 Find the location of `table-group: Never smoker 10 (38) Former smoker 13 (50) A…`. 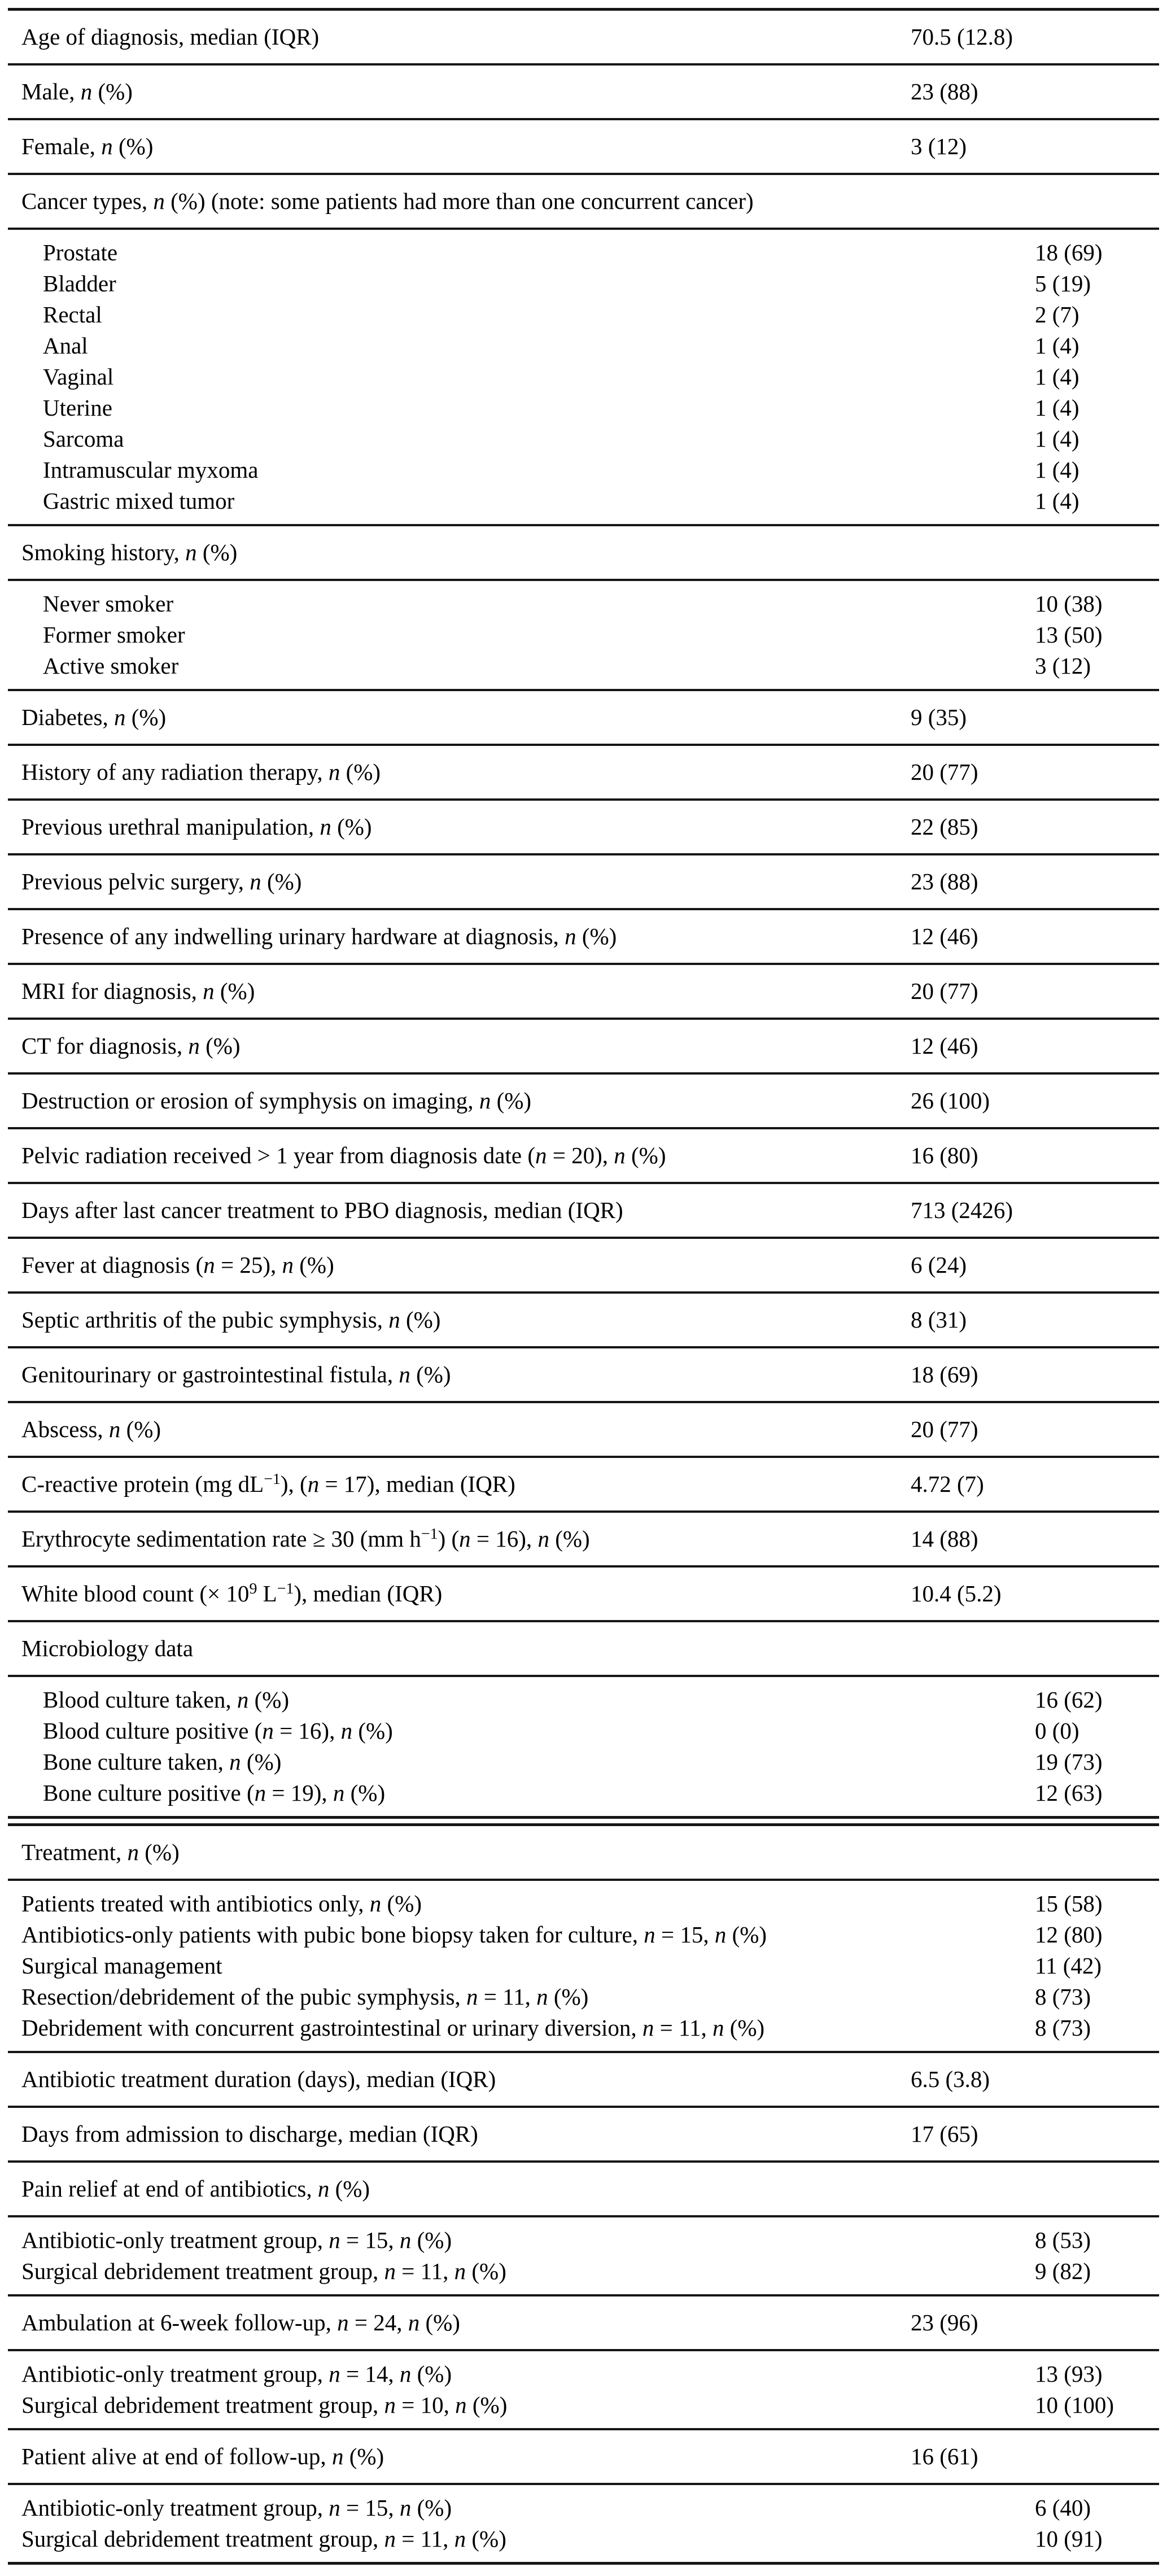

table-group: Never smoker 10 (38) Former smoker 13 (50) A… is located at coordinates (583, 635).